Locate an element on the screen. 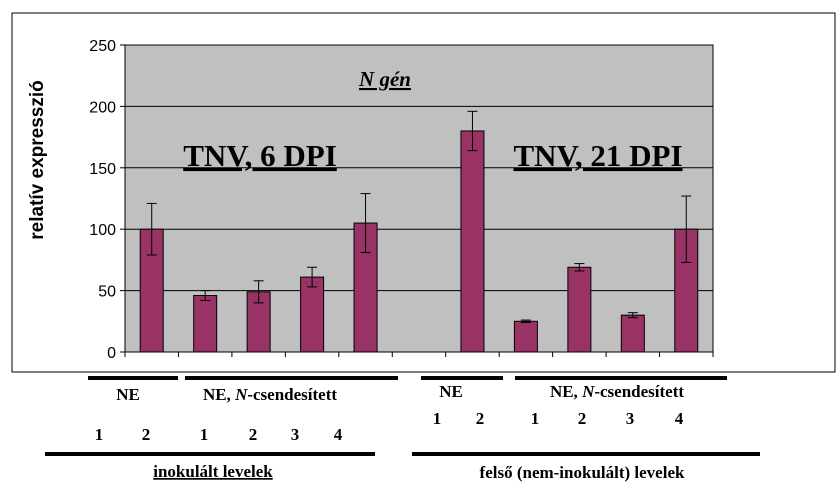  y-tick-label: 150 is located at coordinates (102, 169).